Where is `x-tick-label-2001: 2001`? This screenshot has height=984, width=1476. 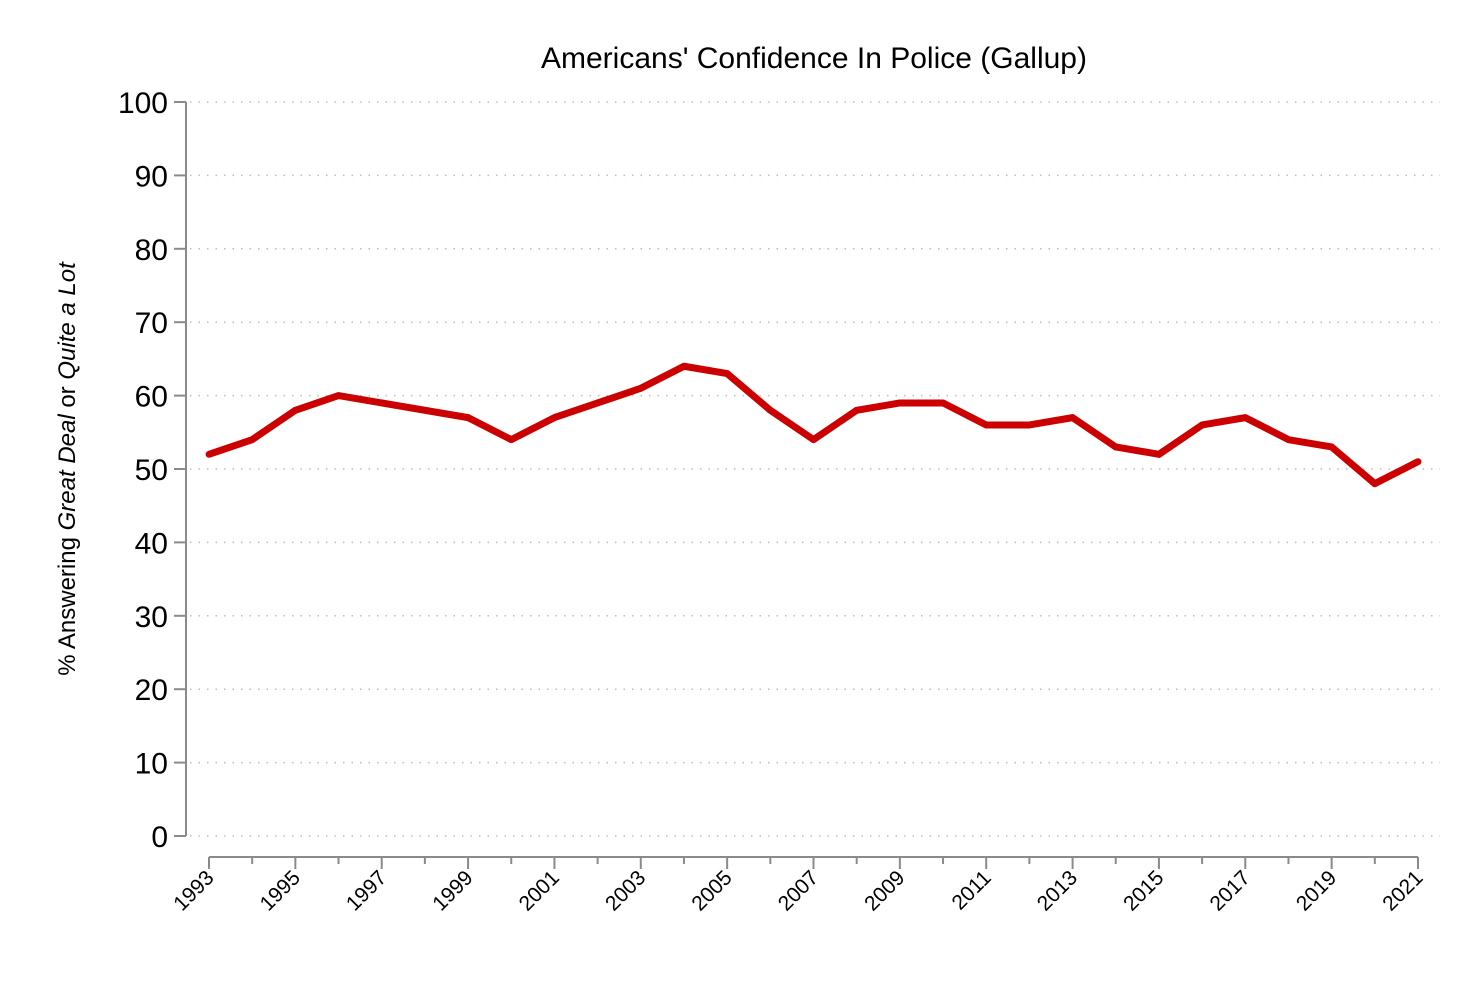 x-tick-label-2001: 2001 is located at coordinates (539, 890).